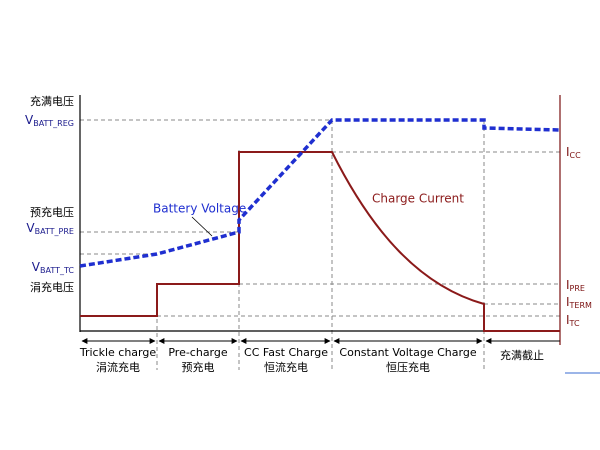 The width and height of the screenshot is (600, 450). Describe the element at coordinates (202, 226) in the screenshot. I see `callout` at that location.